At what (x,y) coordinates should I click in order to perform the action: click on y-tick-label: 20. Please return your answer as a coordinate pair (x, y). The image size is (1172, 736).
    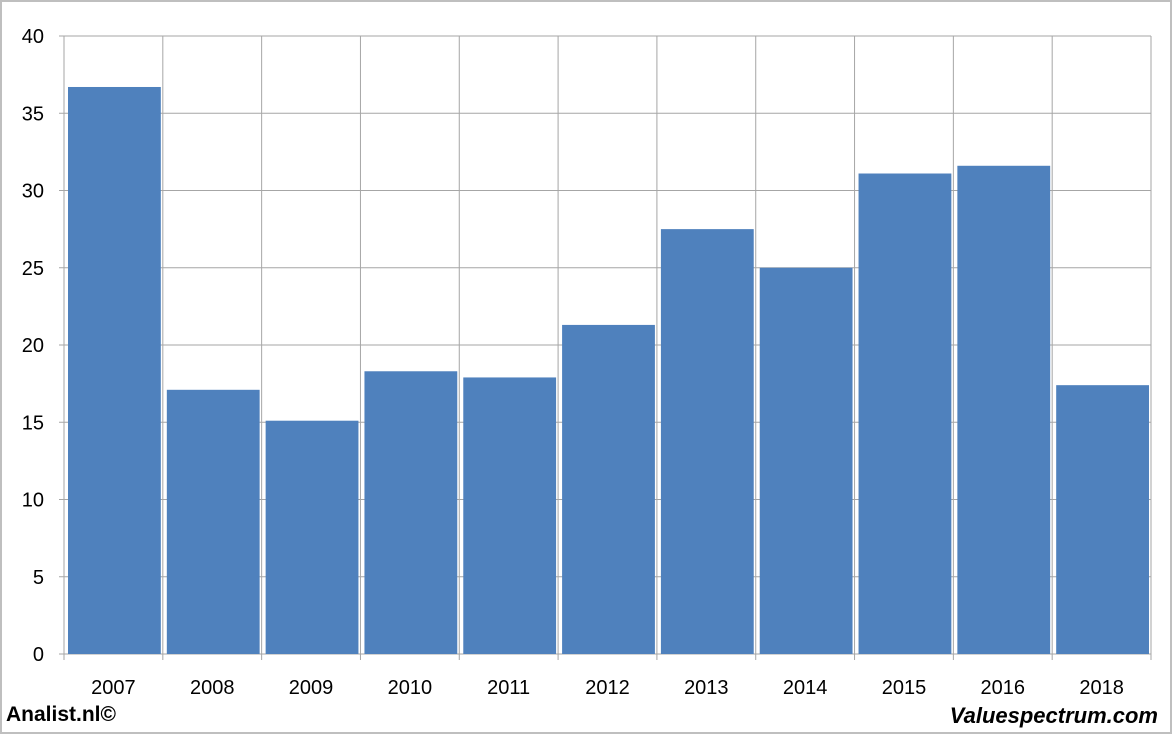
    Looking at the image, I should click on (33, 346).